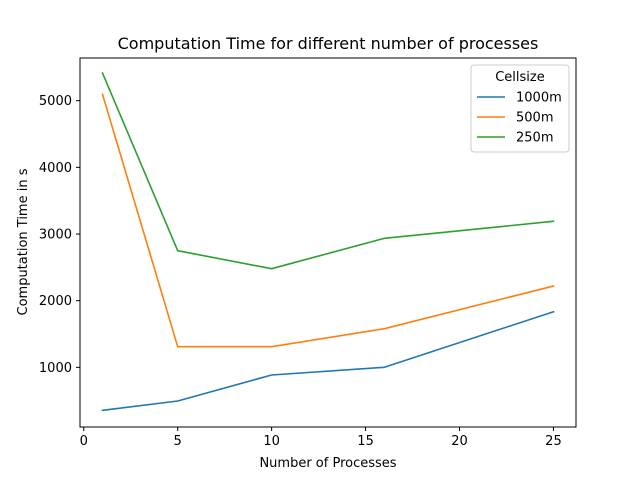  I want to click on x-tick-label: 5, so click(178, 441).